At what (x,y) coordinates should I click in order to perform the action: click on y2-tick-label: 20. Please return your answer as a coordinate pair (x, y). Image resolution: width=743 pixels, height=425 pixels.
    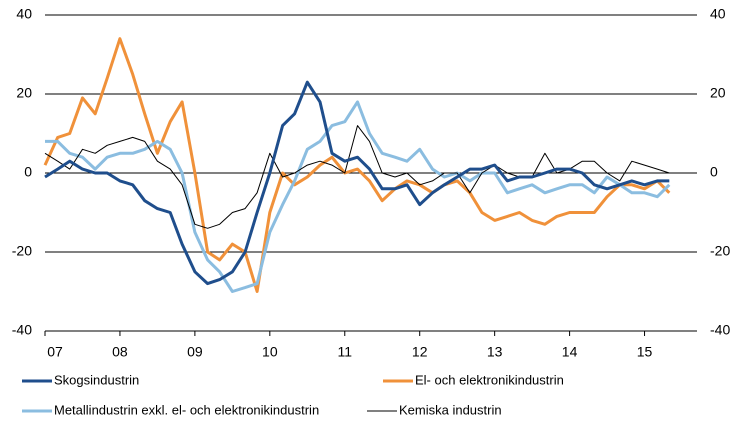
    Looking at the image, I should click on (718, 93).